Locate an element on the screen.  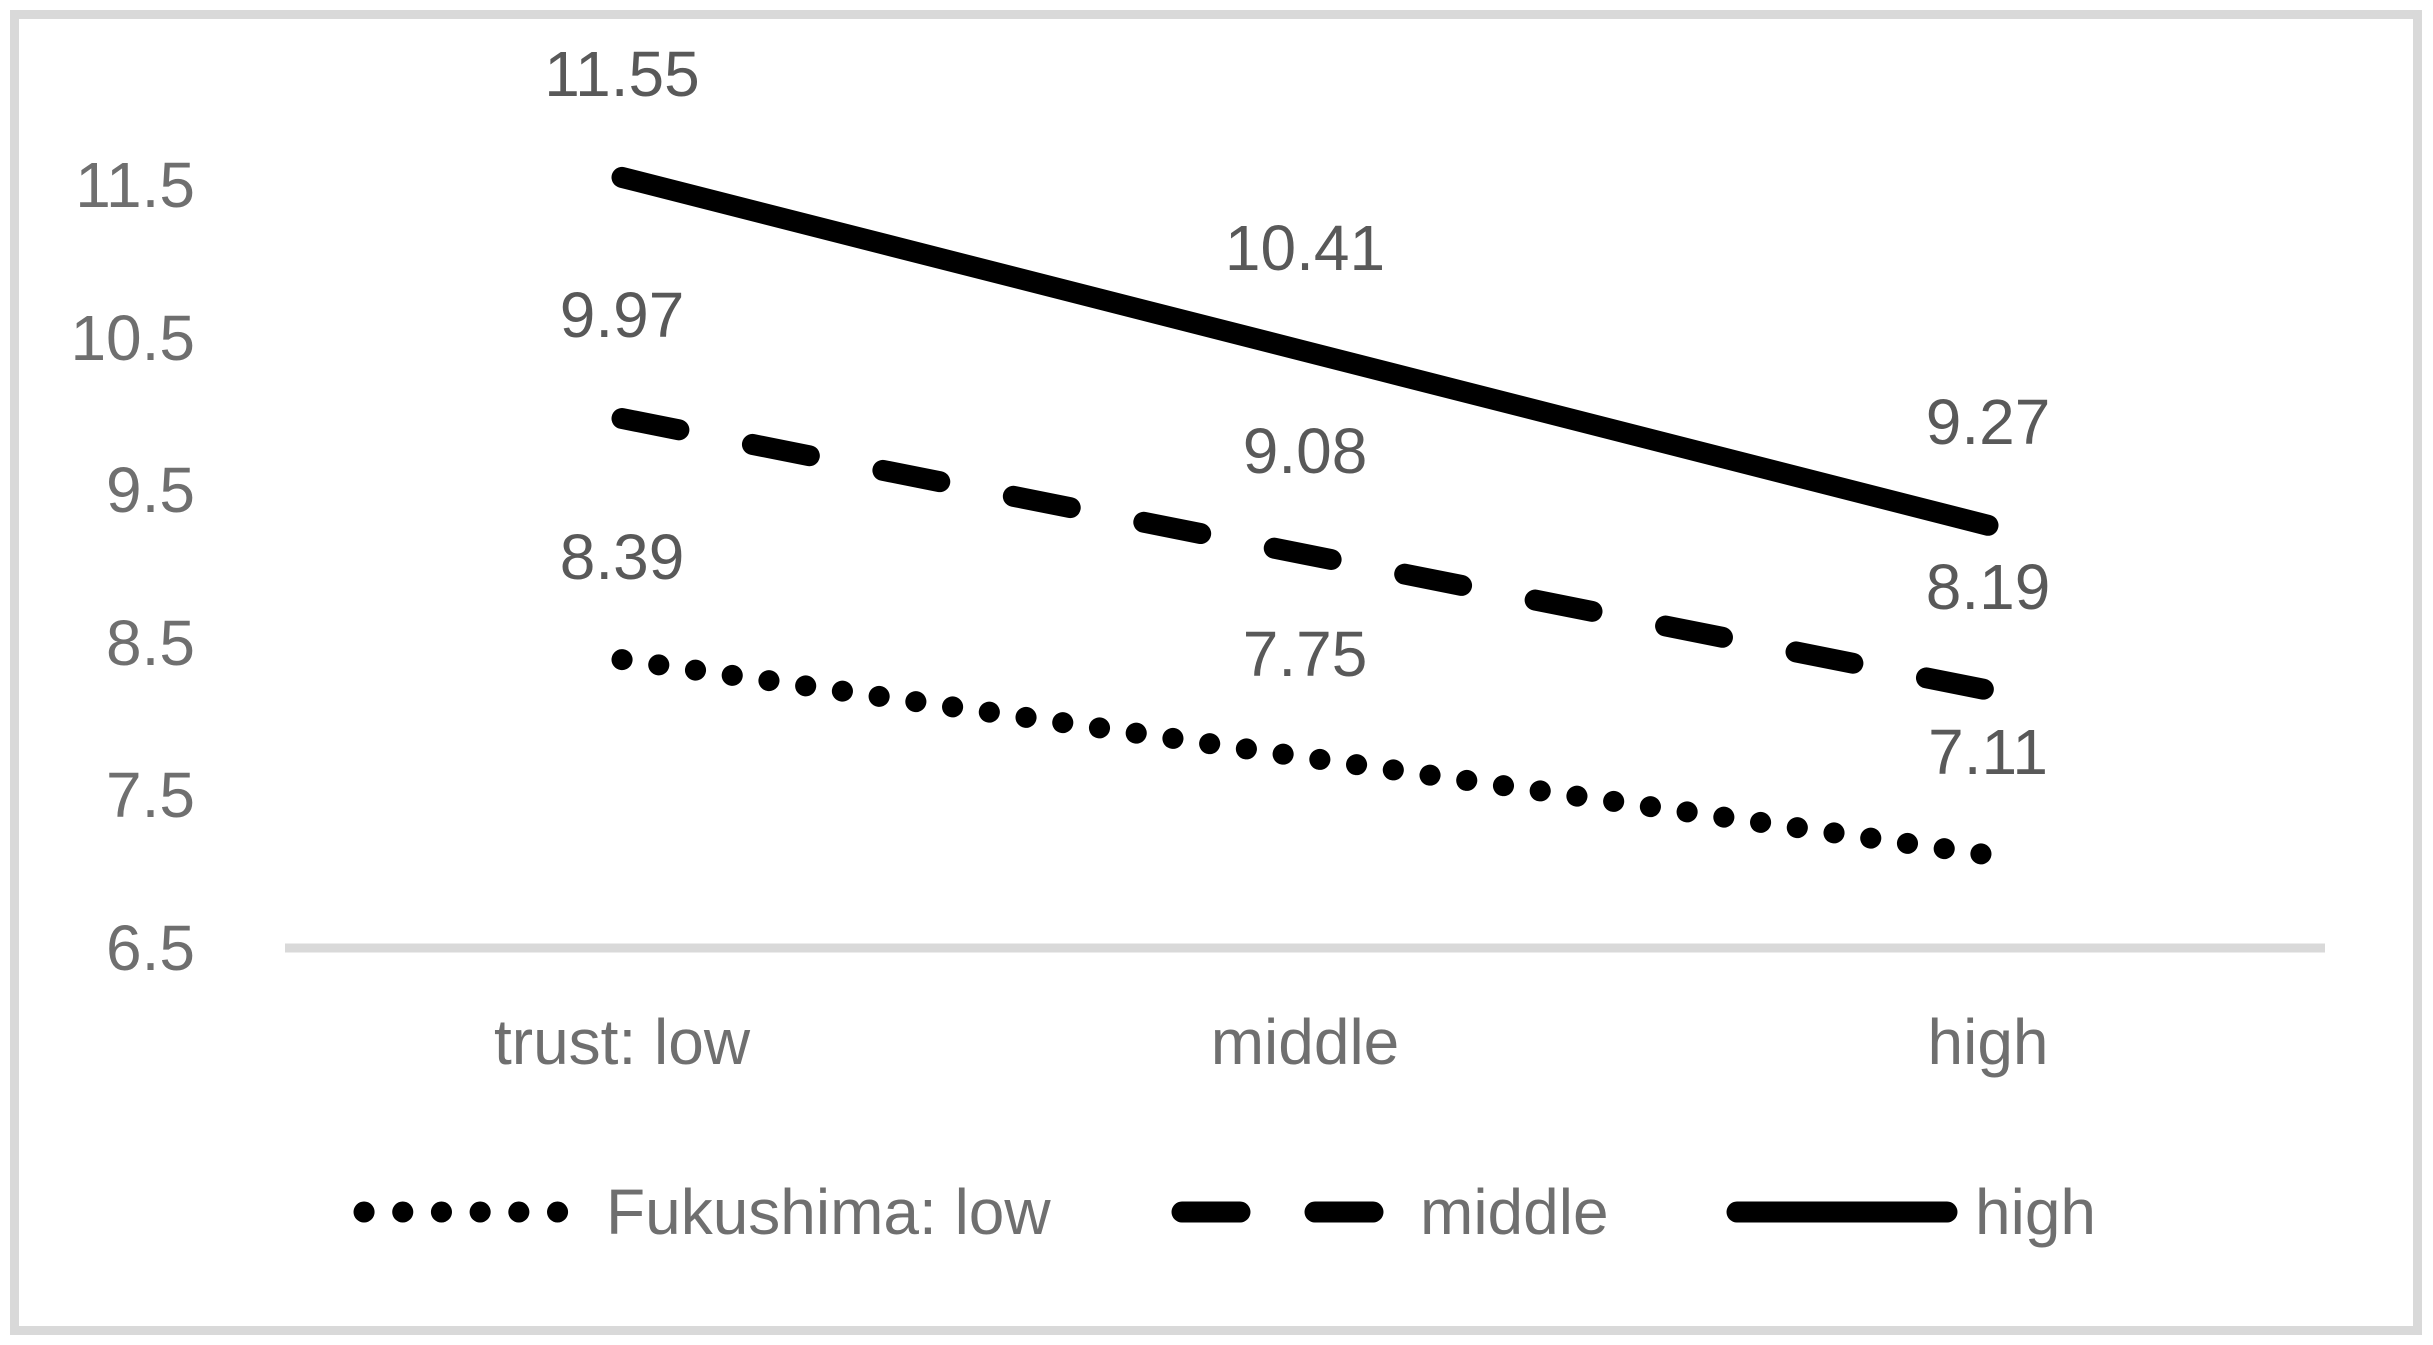
legend-marker-solid-icon is located at coordinates (1842, 1212).